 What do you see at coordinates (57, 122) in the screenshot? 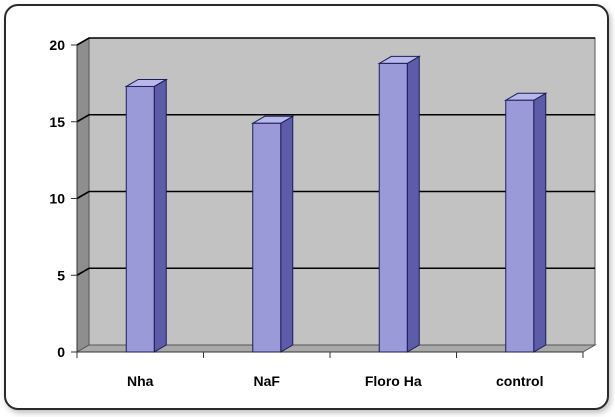
I see `y-tick-label-15: 15` at bounding box center [57, 122].